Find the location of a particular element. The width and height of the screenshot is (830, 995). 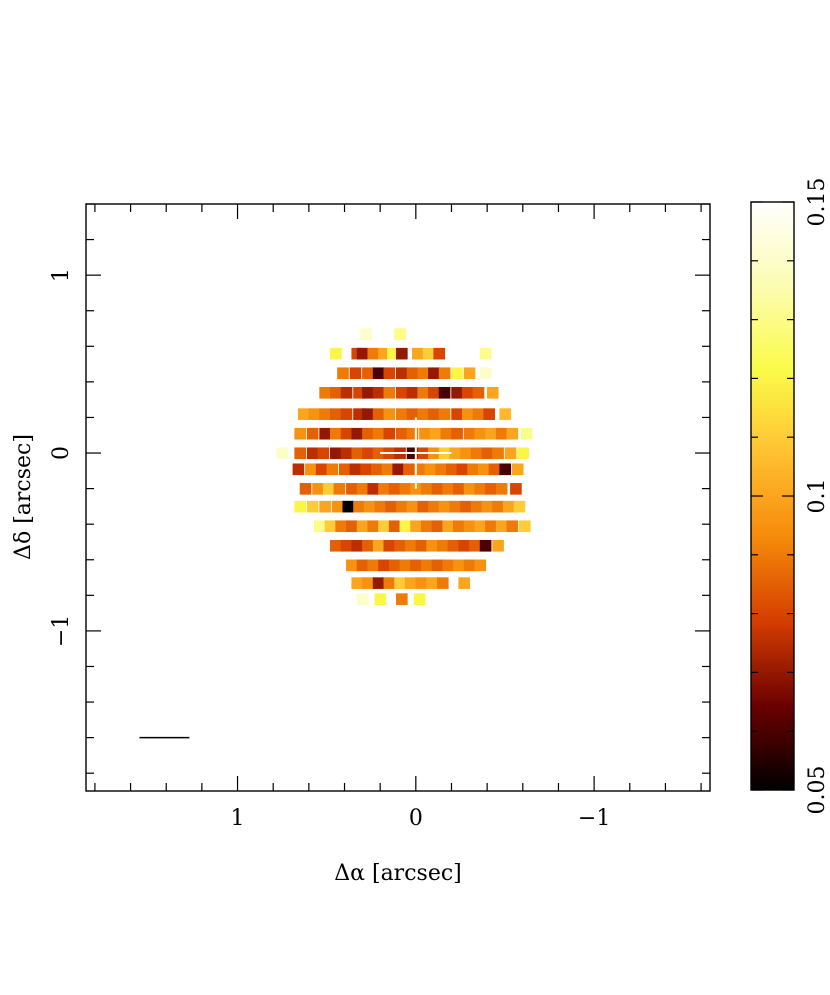

colorbar-tick-labels: 0.05 0.1 0.15 is located at coordinates (817, 496).